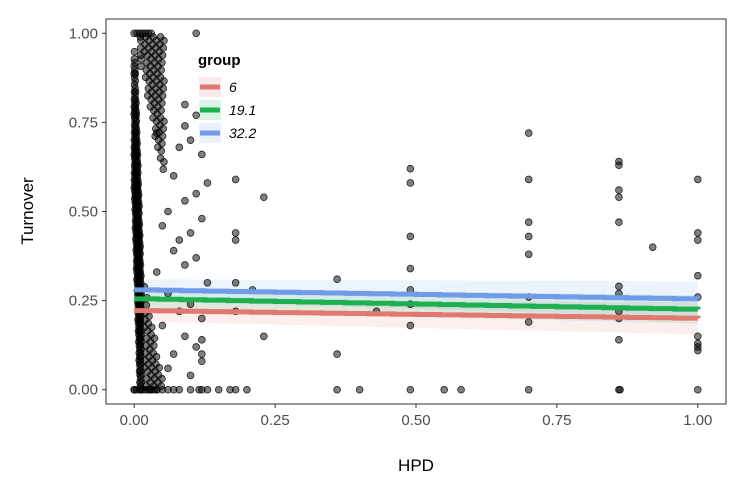  What do you see at coordinates (415, 420) in the screenshot?
I see `x-tick-label: 0.50` at bounding box center [415, 420].